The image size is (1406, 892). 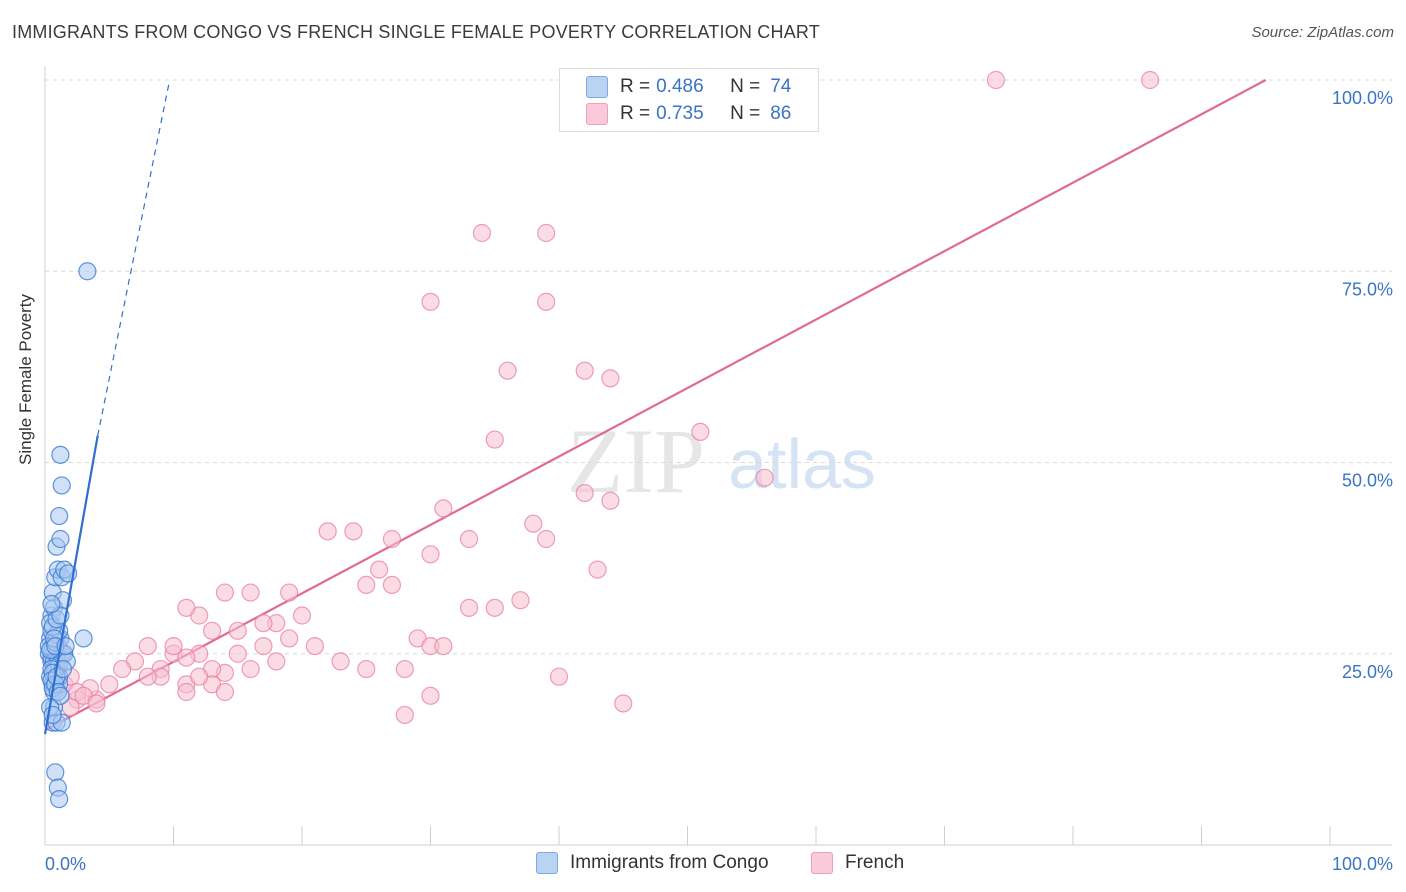 What do you see at coordinates (1367, 672) in the screenshot?
I see `y-tick-label: 25.0%` at bounding box center [1367, 672].